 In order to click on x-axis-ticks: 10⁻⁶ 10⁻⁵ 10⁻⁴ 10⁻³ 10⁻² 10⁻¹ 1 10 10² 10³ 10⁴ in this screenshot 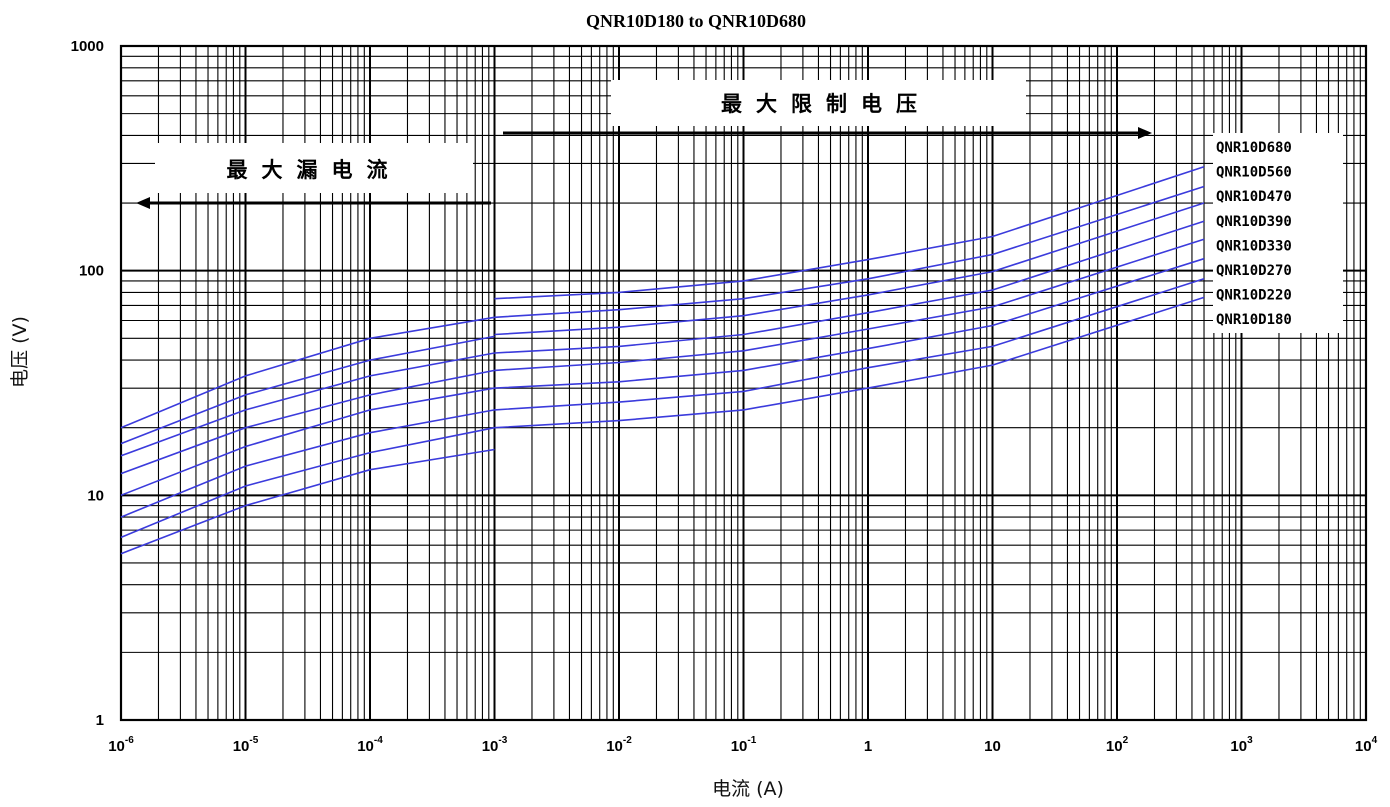, I will do `click(742, 745)`.